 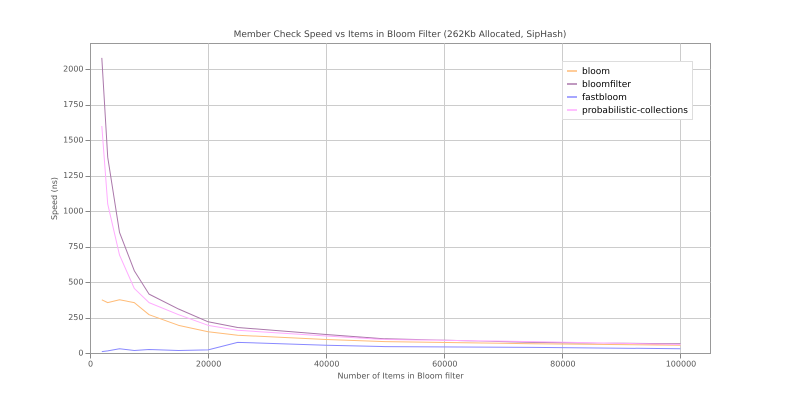 I want to click on y-axis-title: Speed (ns), so click(x=55, y=198).